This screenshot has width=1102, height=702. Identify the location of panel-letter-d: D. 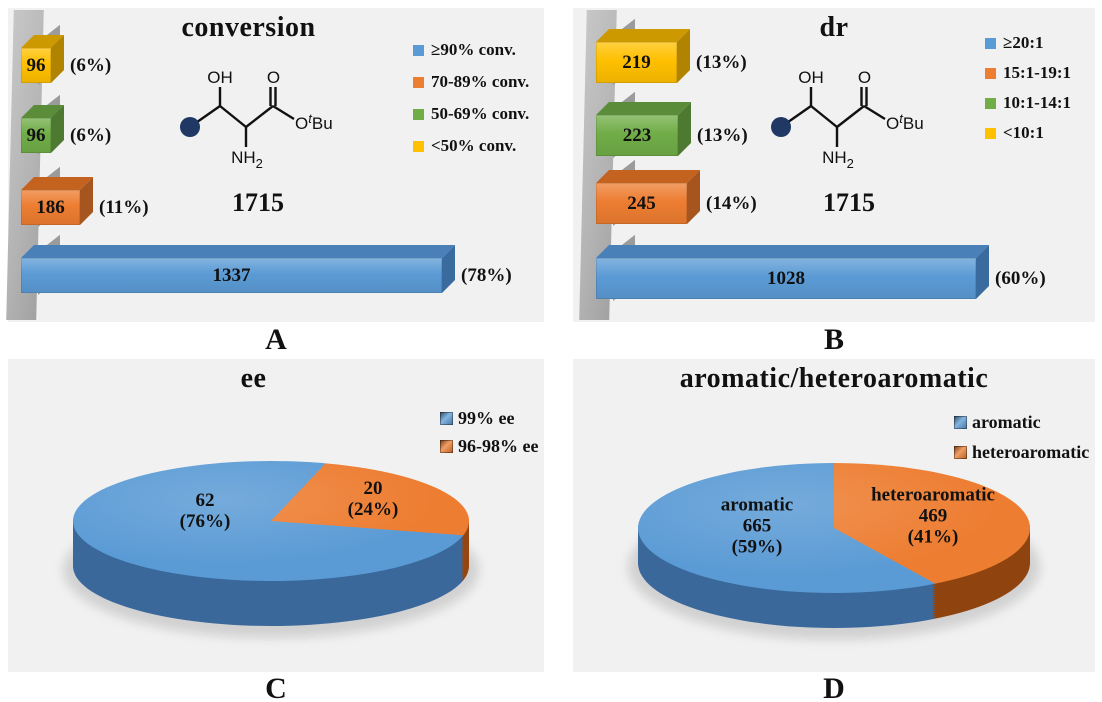
(834, 687).